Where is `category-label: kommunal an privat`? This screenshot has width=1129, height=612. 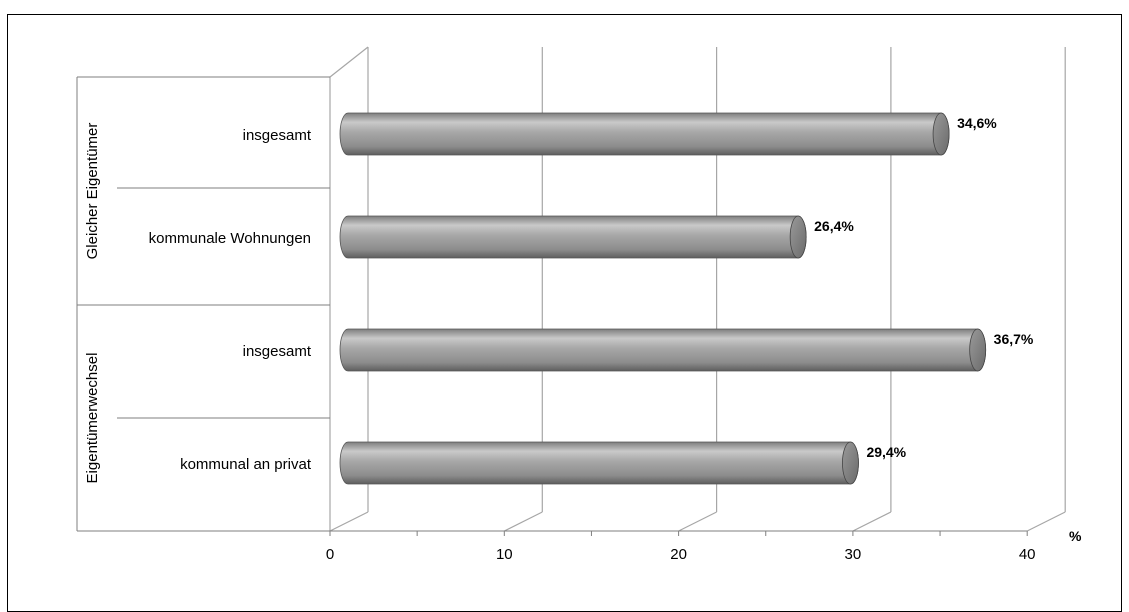 category-label: kommunal an privat is located at coordinates (246, 464).